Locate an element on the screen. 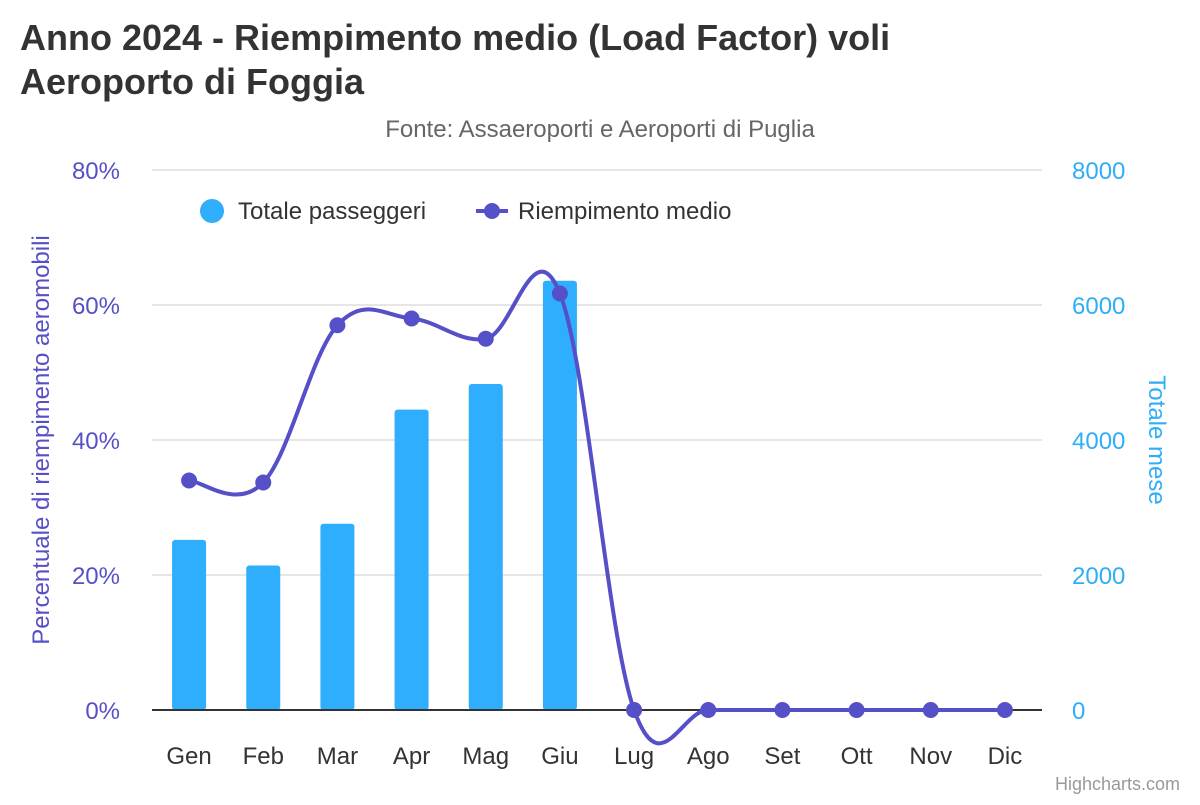 This screenshot has width=1200, height=805. left-tick-label: 40% is located at coordinates (96, 441).